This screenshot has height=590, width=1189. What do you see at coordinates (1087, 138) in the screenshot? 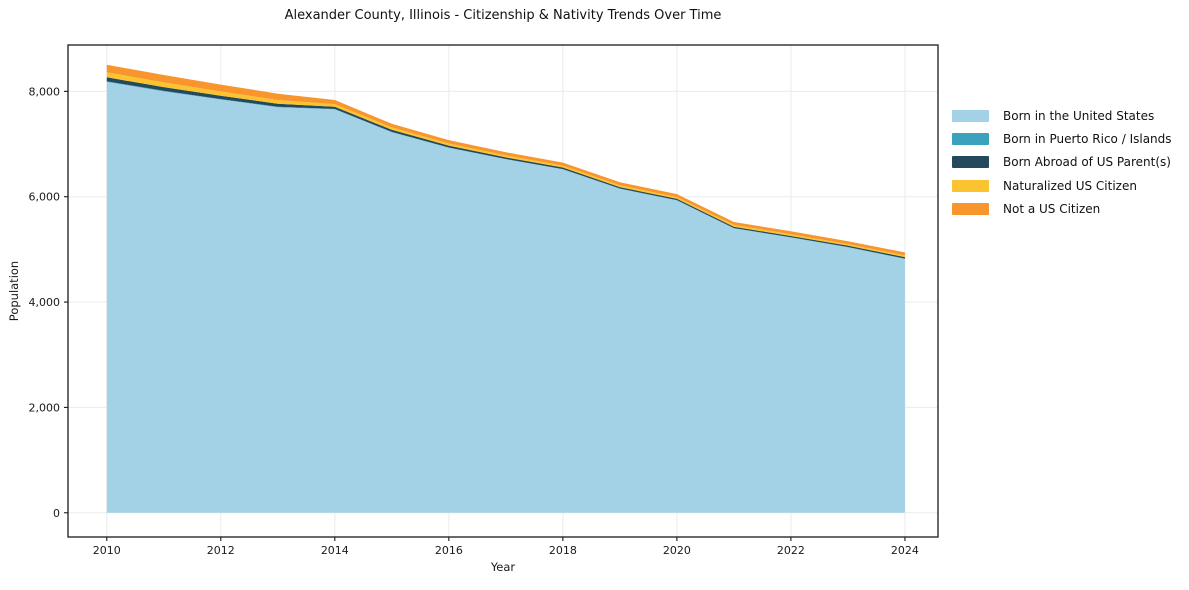
I see `legend-label: Born in Puerto Rico / Islands` at bounding box center [1087, 138].